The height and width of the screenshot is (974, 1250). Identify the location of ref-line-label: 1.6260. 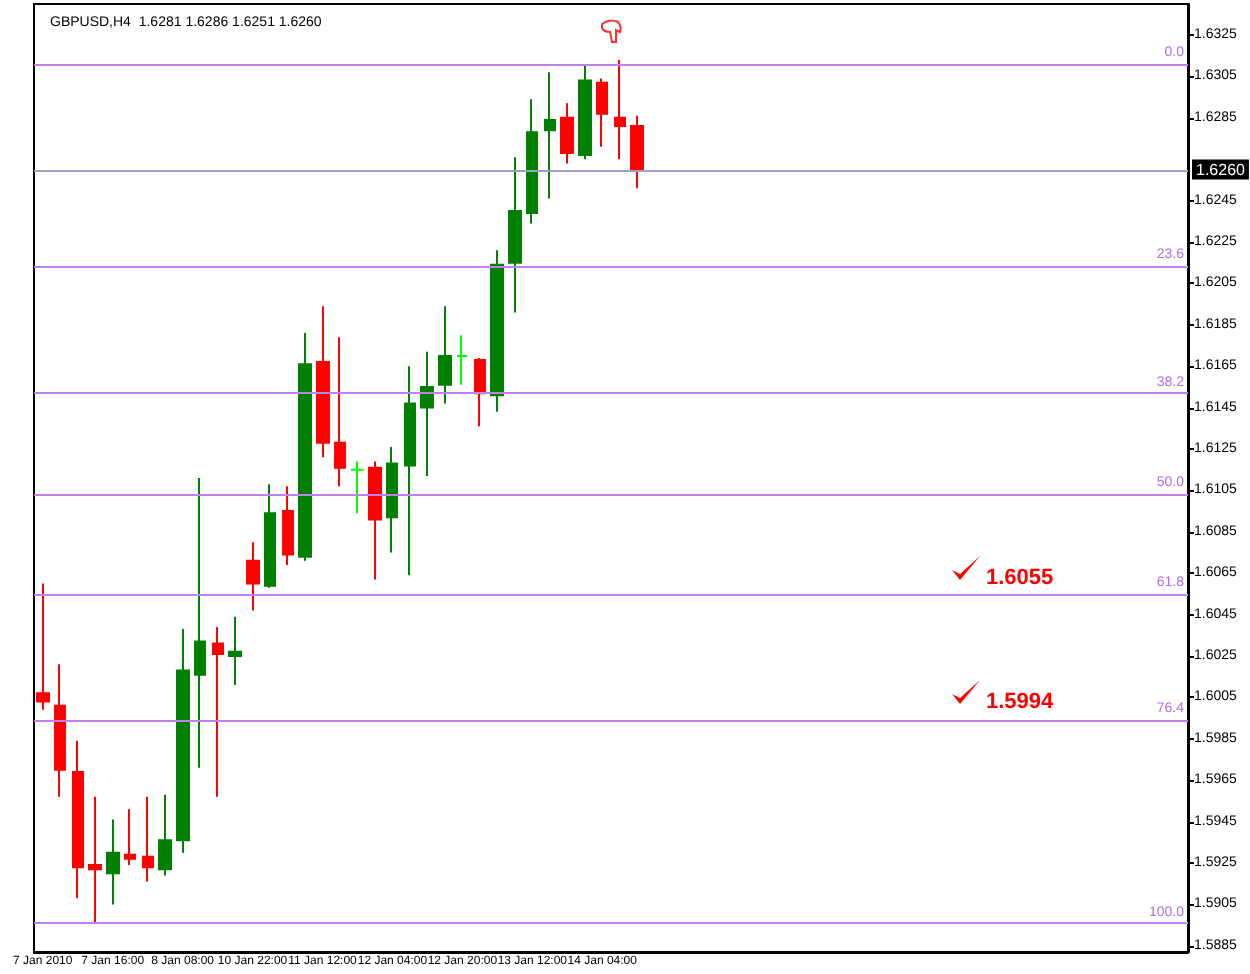
(1221, 169).